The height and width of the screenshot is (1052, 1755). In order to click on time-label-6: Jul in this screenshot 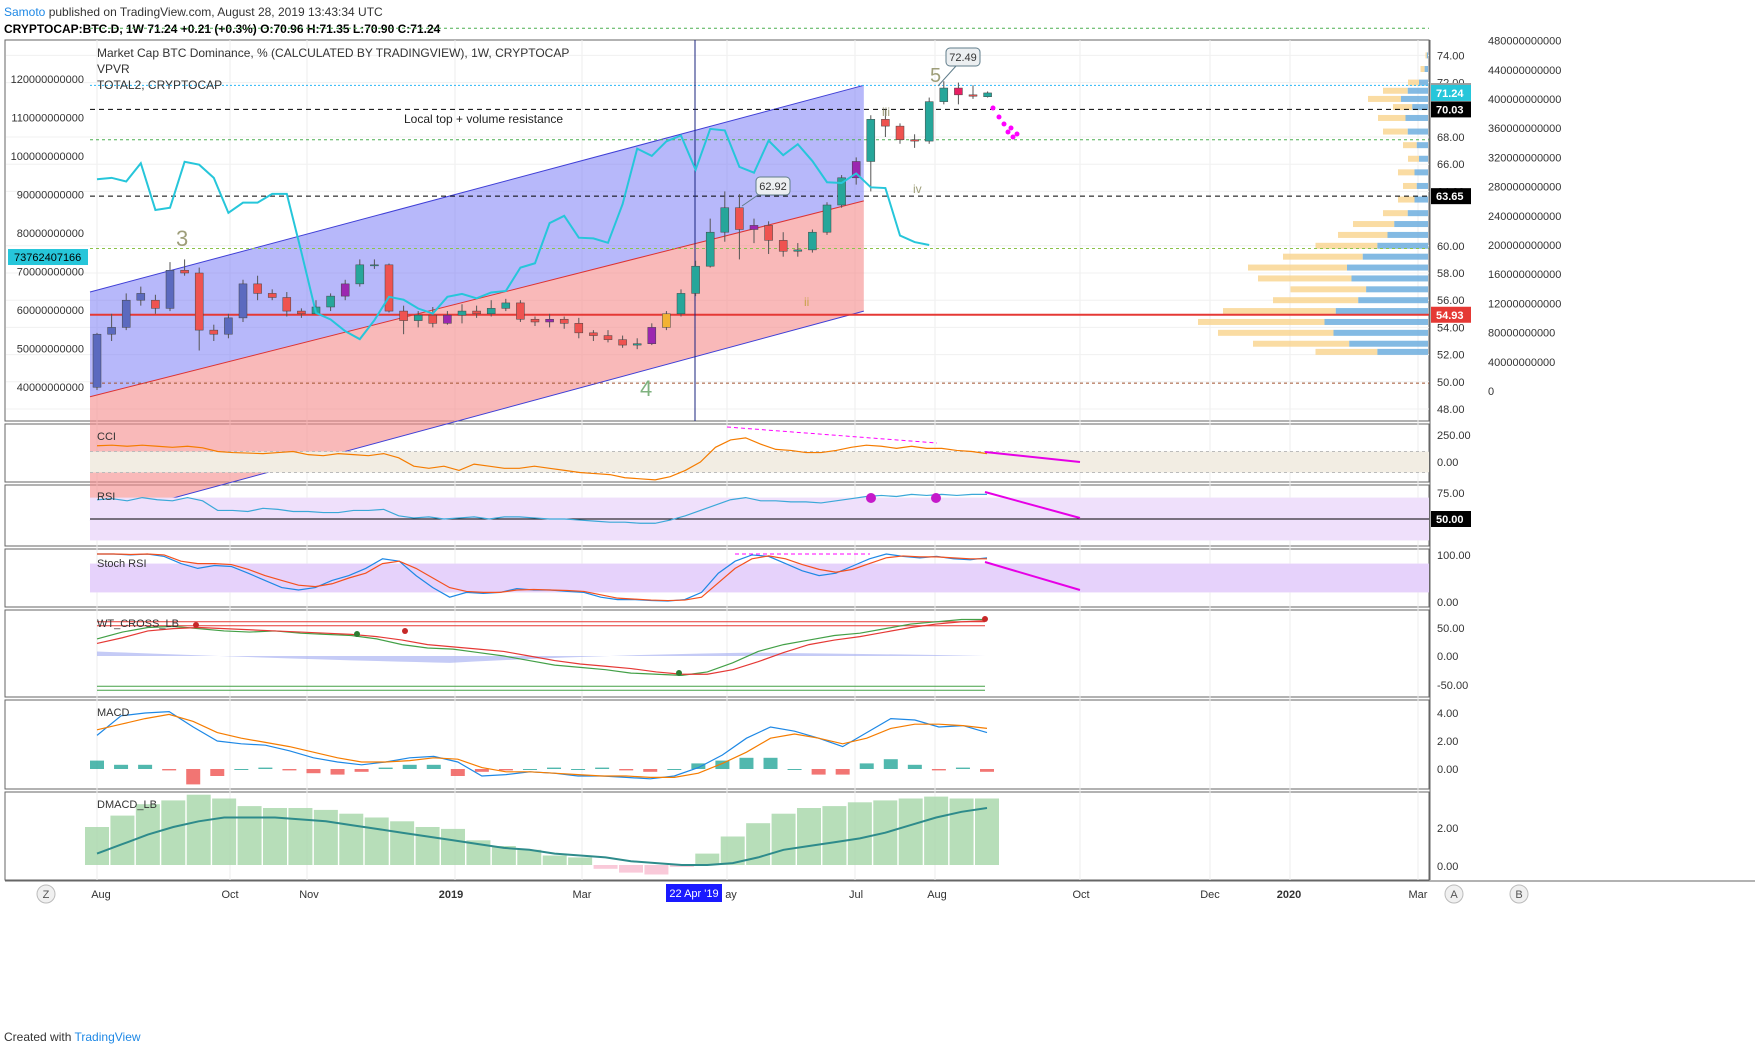, I will do `click(856, 895)`.